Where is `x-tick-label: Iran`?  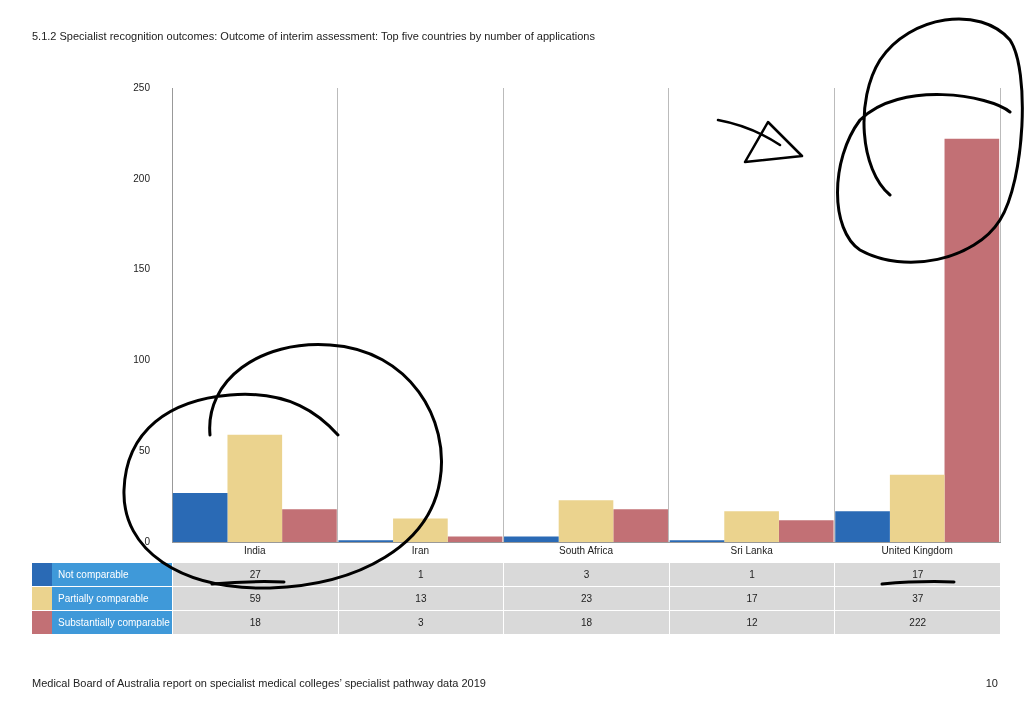
x-tick-label: Iran is located at coordinates (420, 550).